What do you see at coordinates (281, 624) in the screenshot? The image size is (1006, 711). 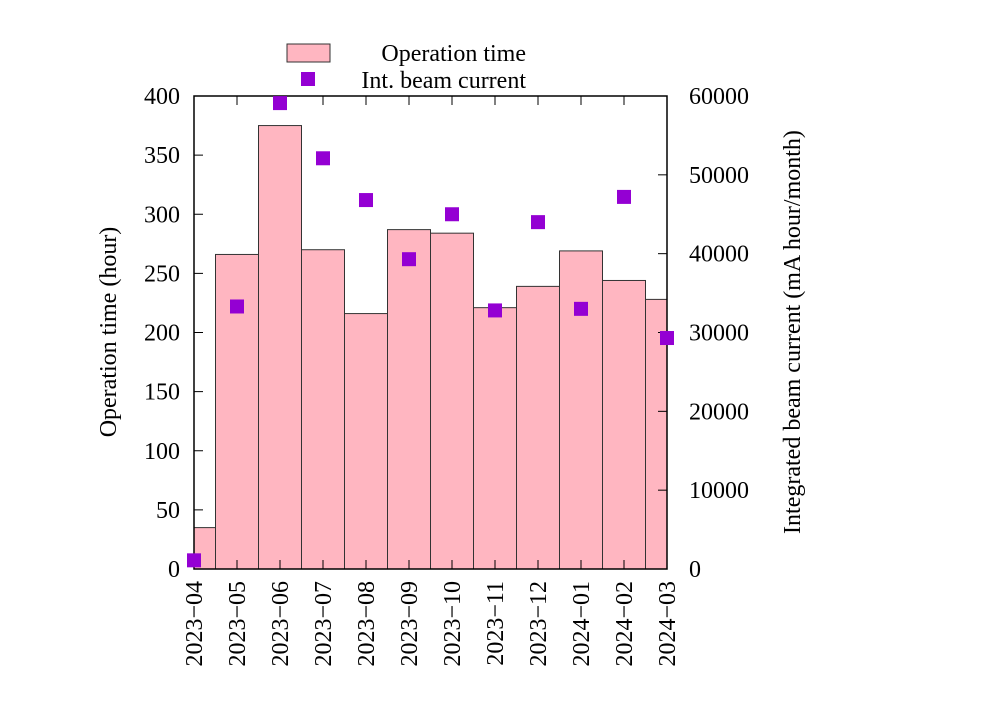 I see `x-tick-label: 2023−06` at bounding box center [281, 624].